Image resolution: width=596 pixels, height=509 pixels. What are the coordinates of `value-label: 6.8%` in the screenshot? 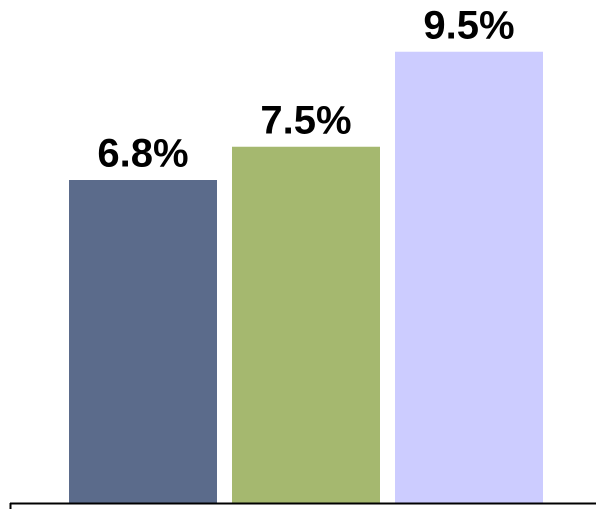 It's located at (142, 154).